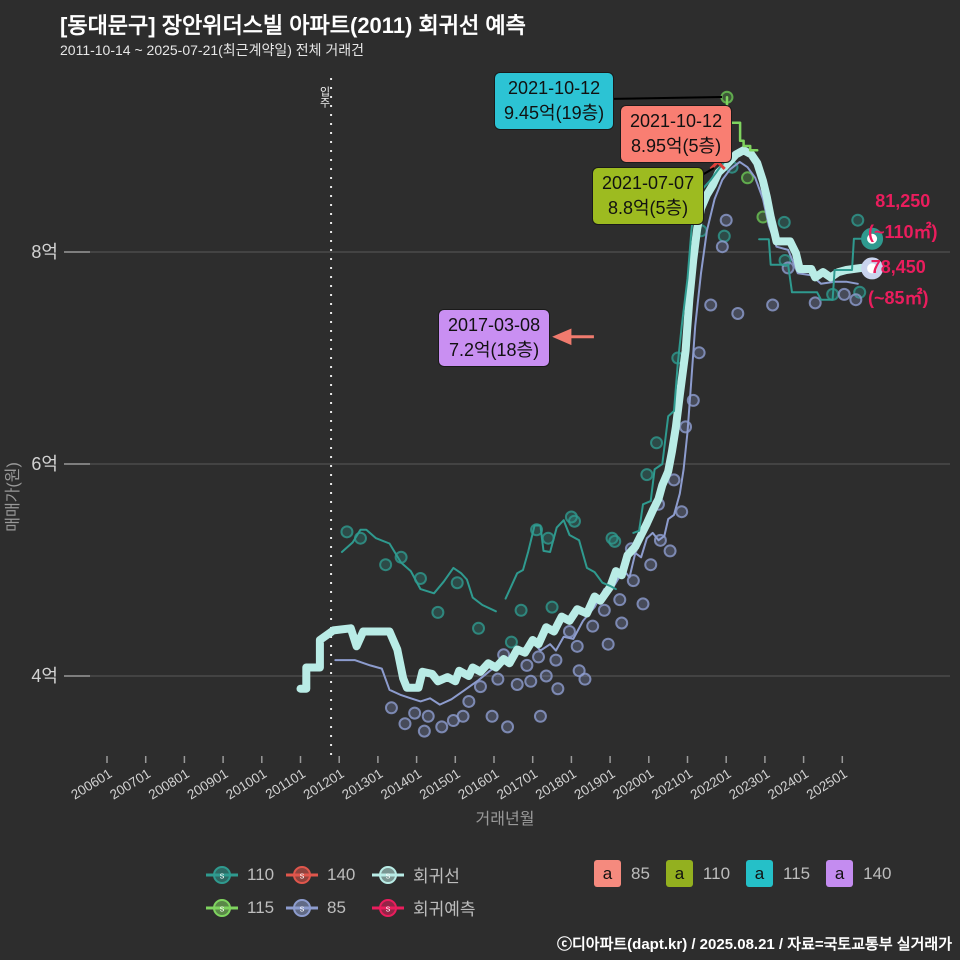 The image size is (960, 960). I want to click on svg-text: s, so click(388, 908).